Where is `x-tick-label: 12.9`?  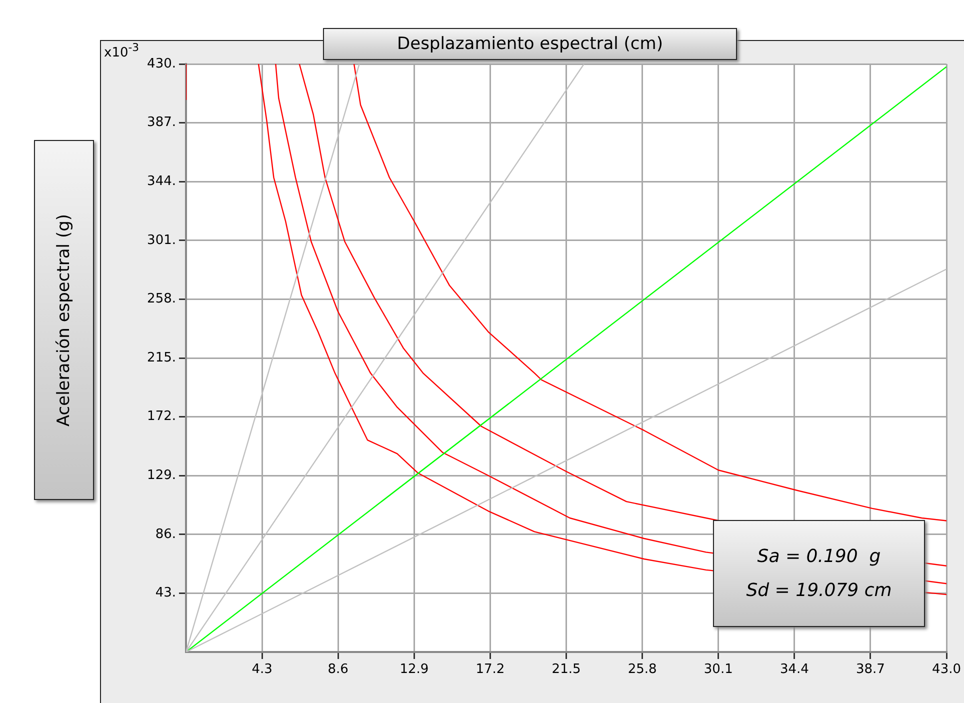 x-tick-label: 12.9 is located at coordinates (414, 670).